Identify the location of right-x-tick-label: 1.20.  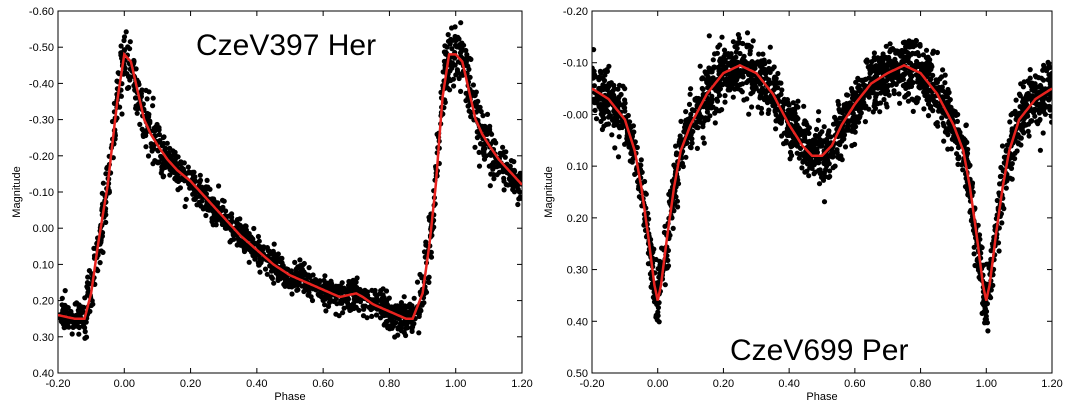
(1051, 384).